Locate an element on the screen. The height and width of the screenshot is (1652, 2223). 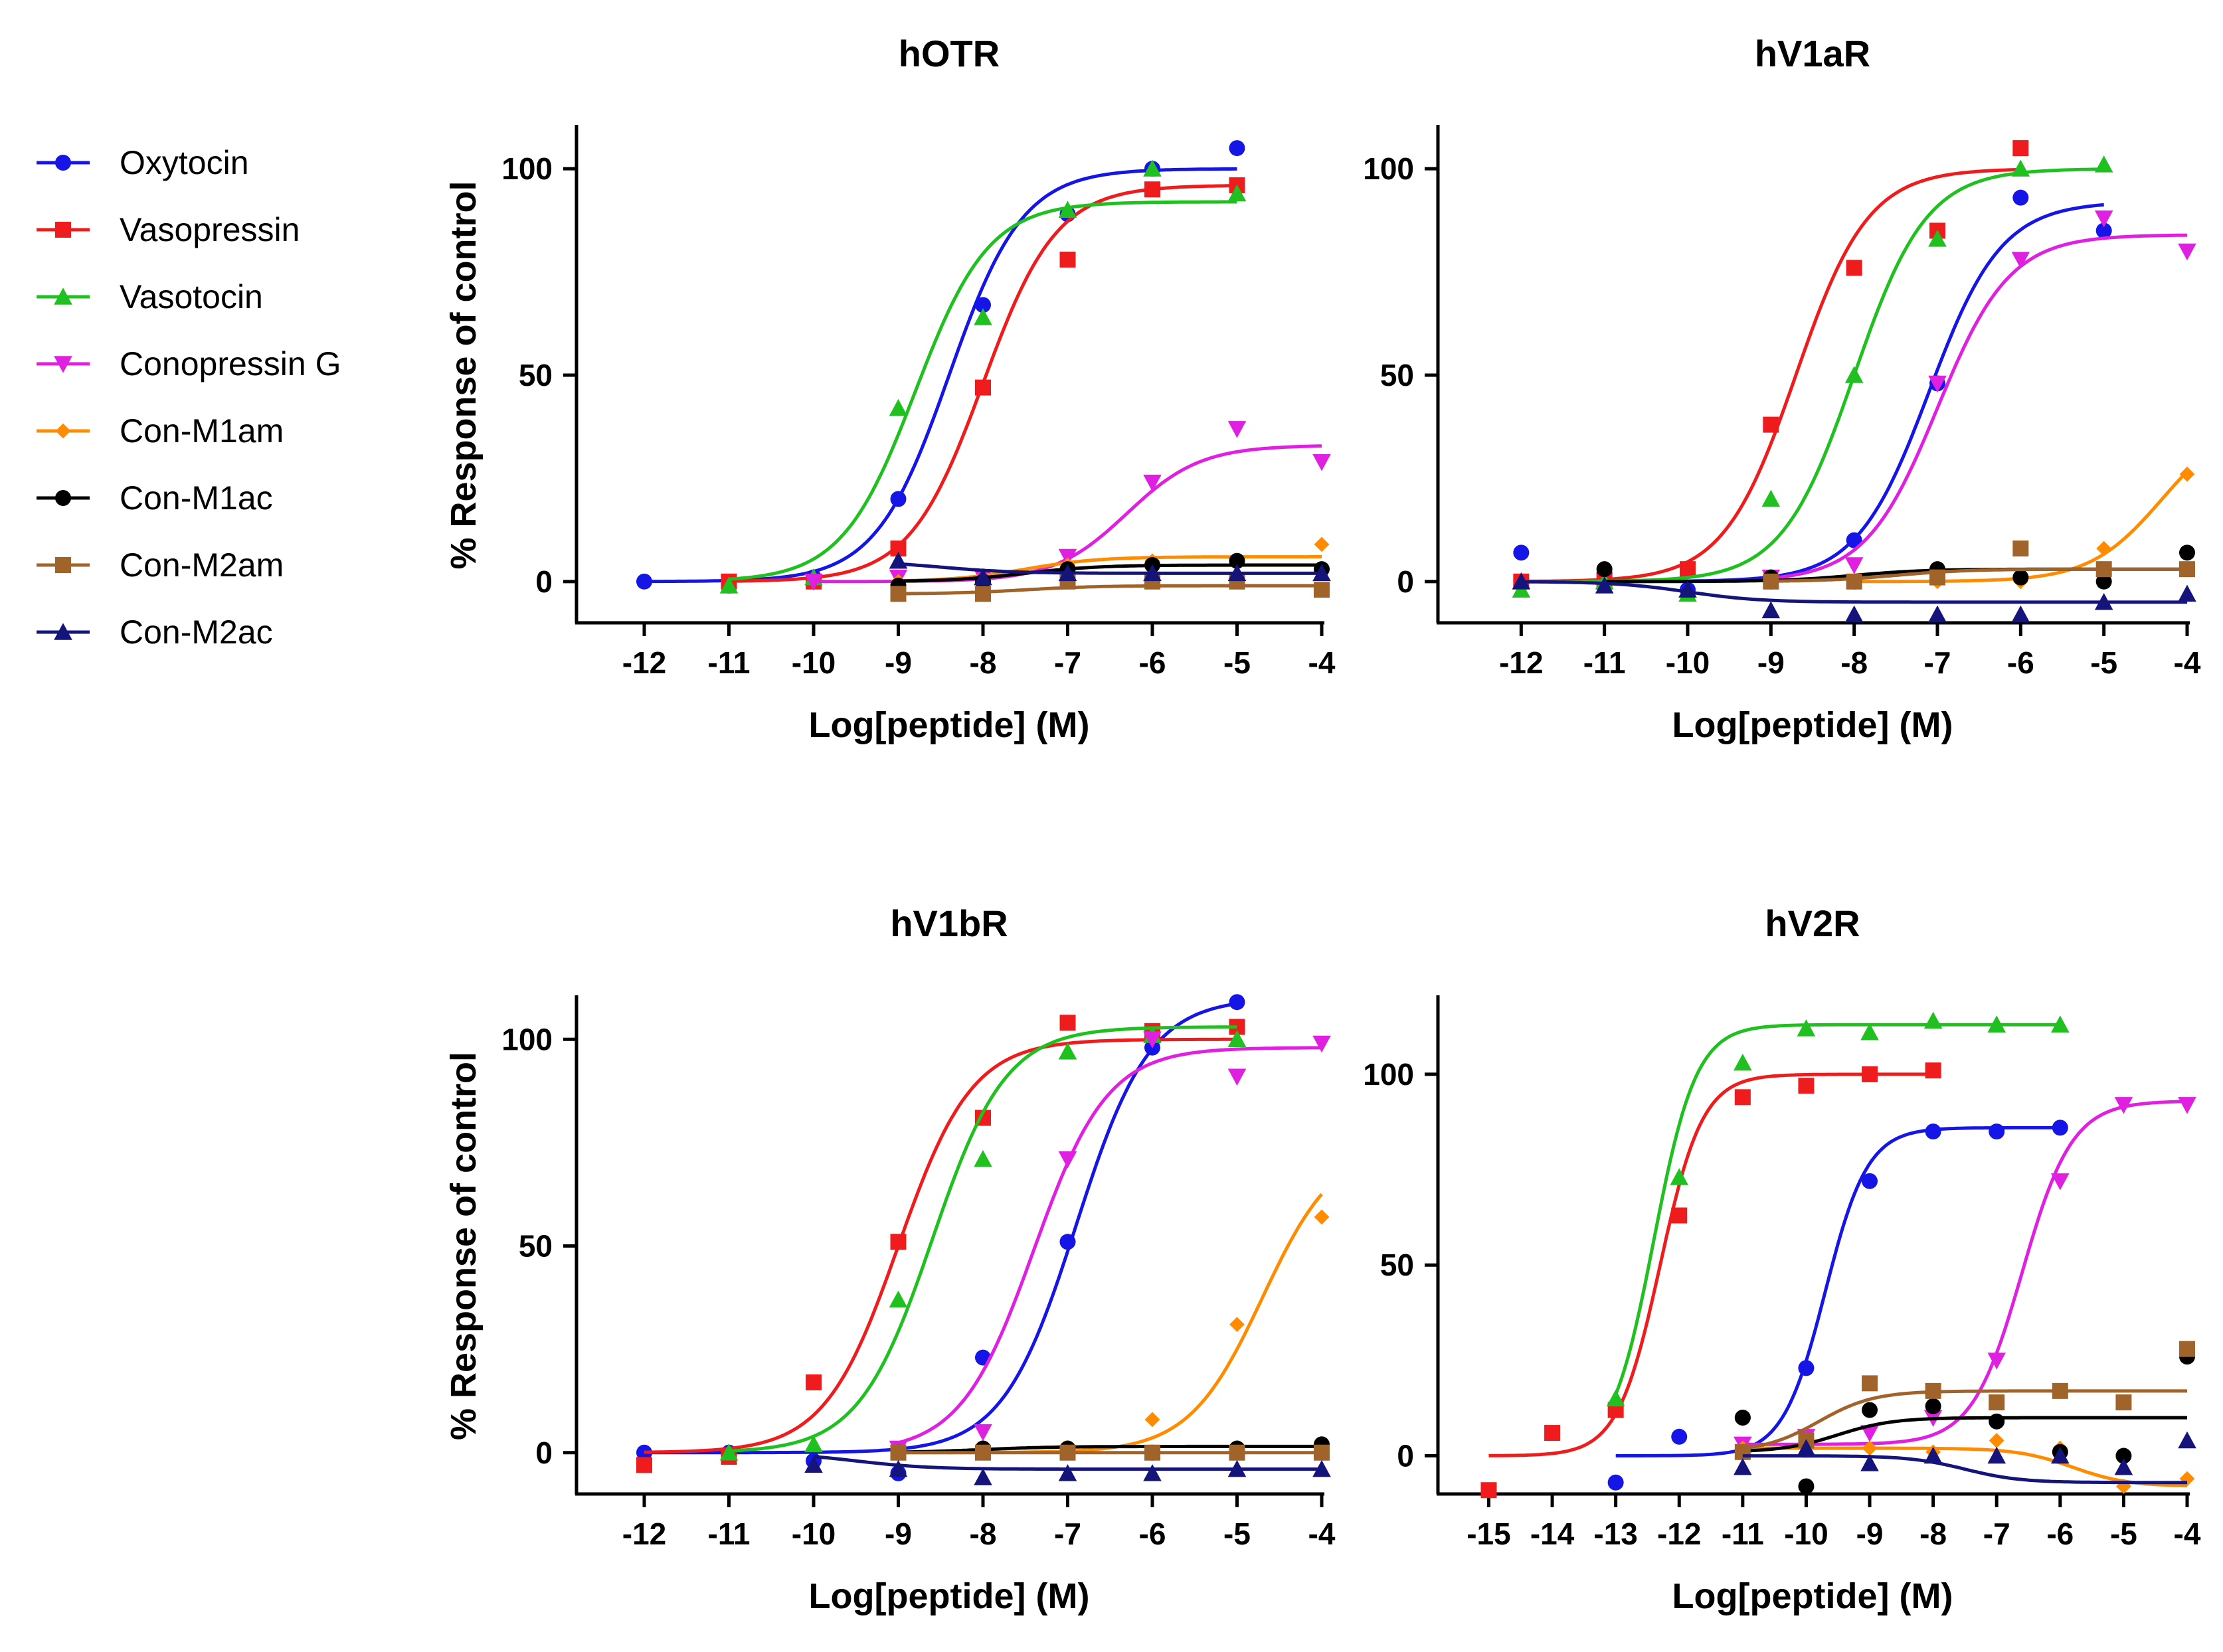
x-axis-label: Log[peptide] (M) is located at coordinates (949, 725).